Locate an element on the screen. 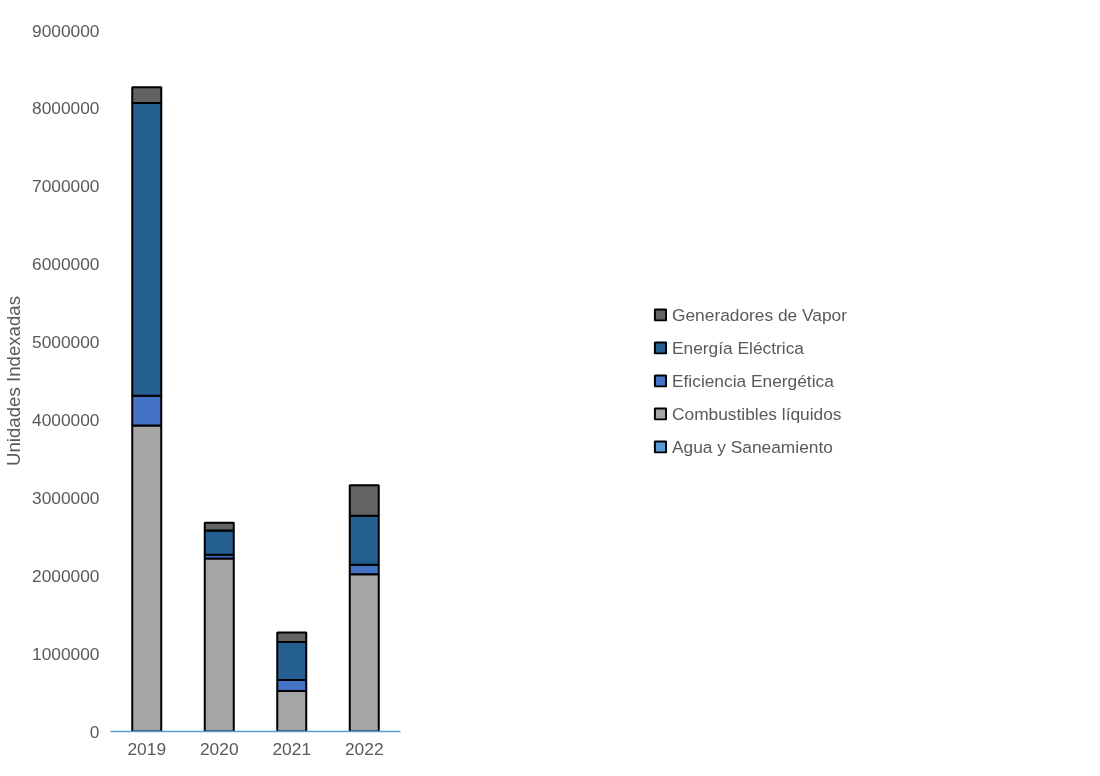 This screenshot has width=1100, height=776. legend-label: Generadores de Vapor is located at coordinates (759, 314).